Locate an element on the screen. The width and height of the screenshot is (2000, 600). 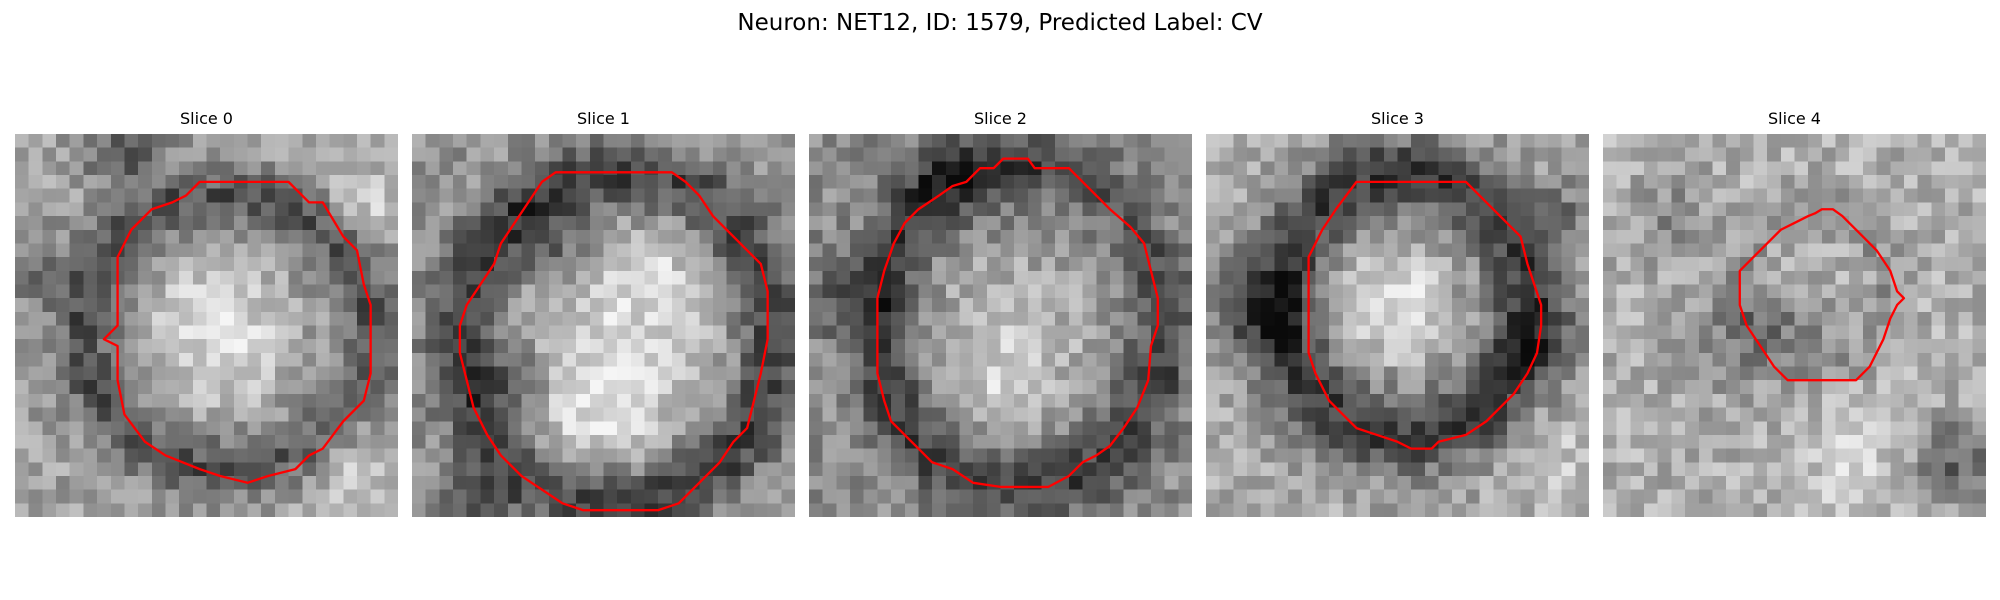
slice-title-1: Slice 1 is located at coordinates (603, 119).